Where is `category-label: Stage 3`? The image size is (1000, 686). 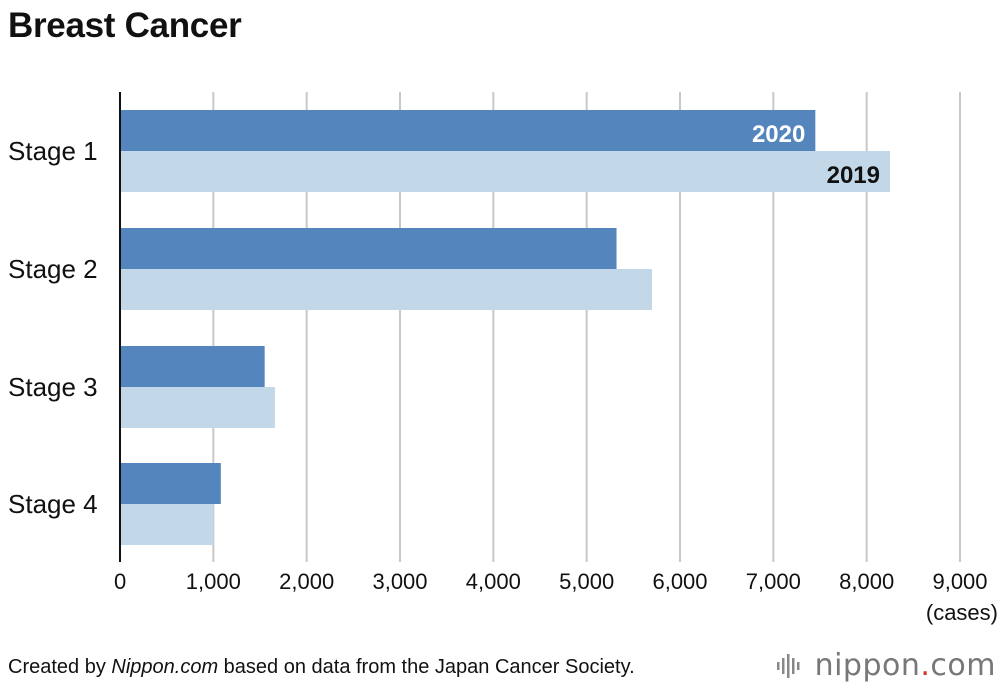 category-label: Stage 3 is located at coordinates (53, 387).